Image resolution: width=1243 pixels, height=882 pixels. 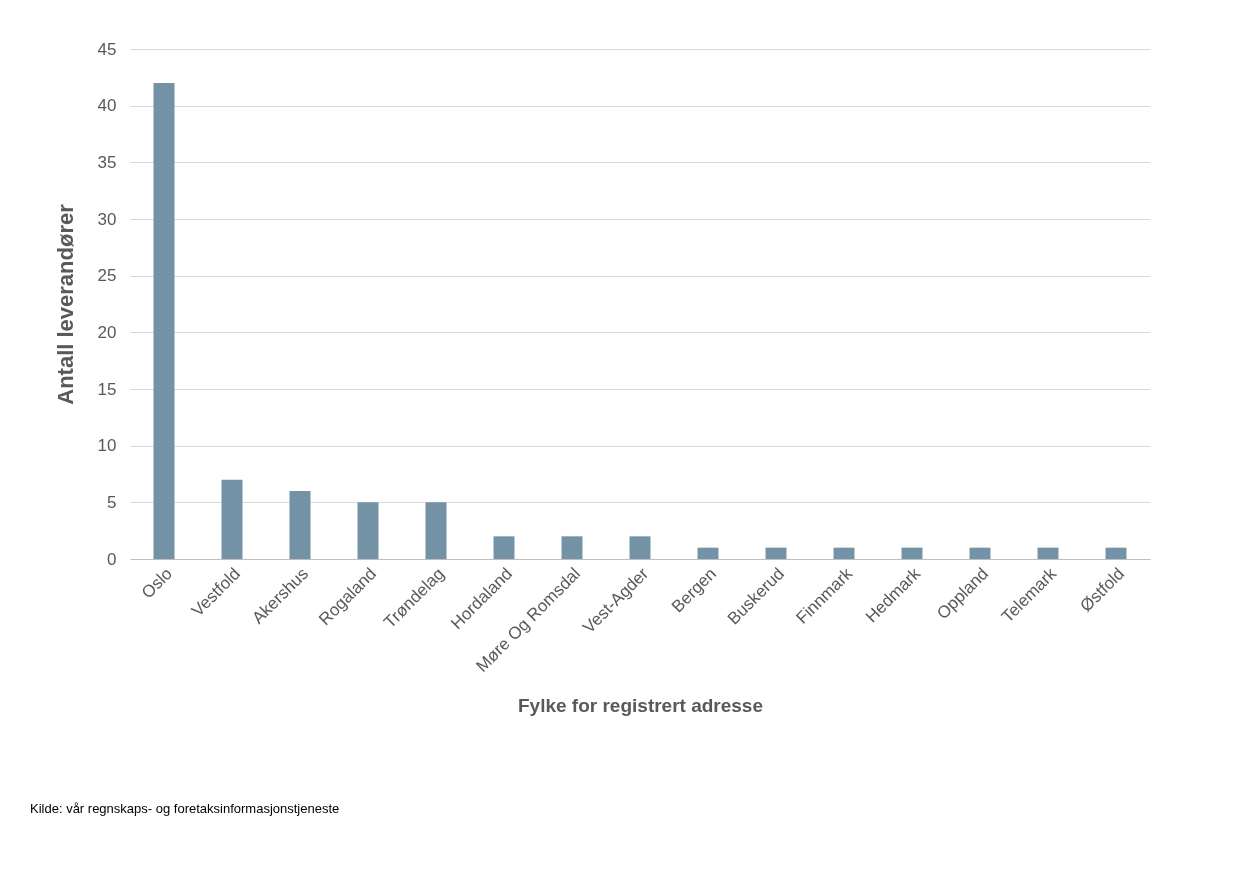 I want to click on y-tick-label: 40, so click(x=107, y=106).